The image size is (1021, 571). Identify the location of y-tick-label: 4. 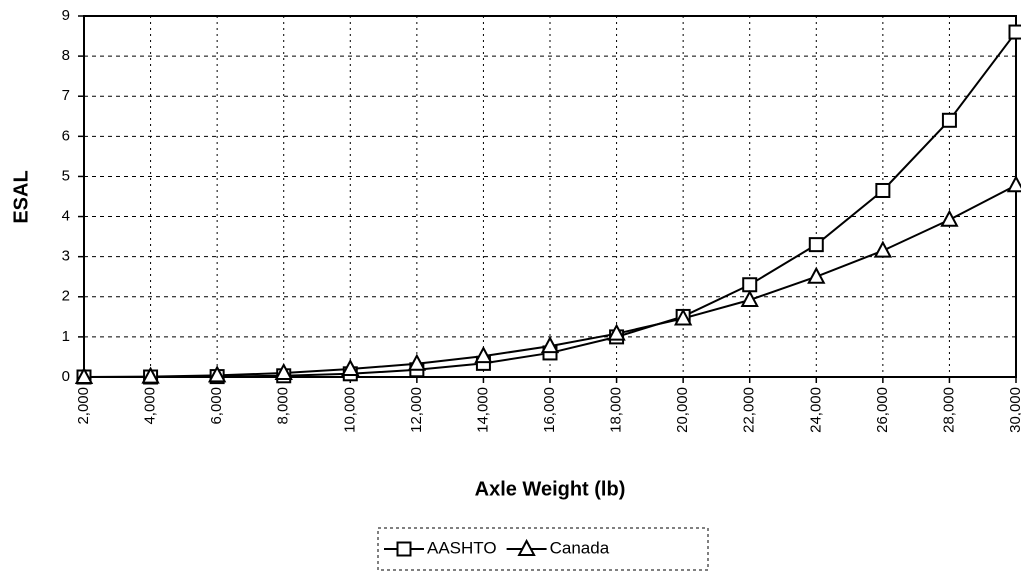
(66, 216).